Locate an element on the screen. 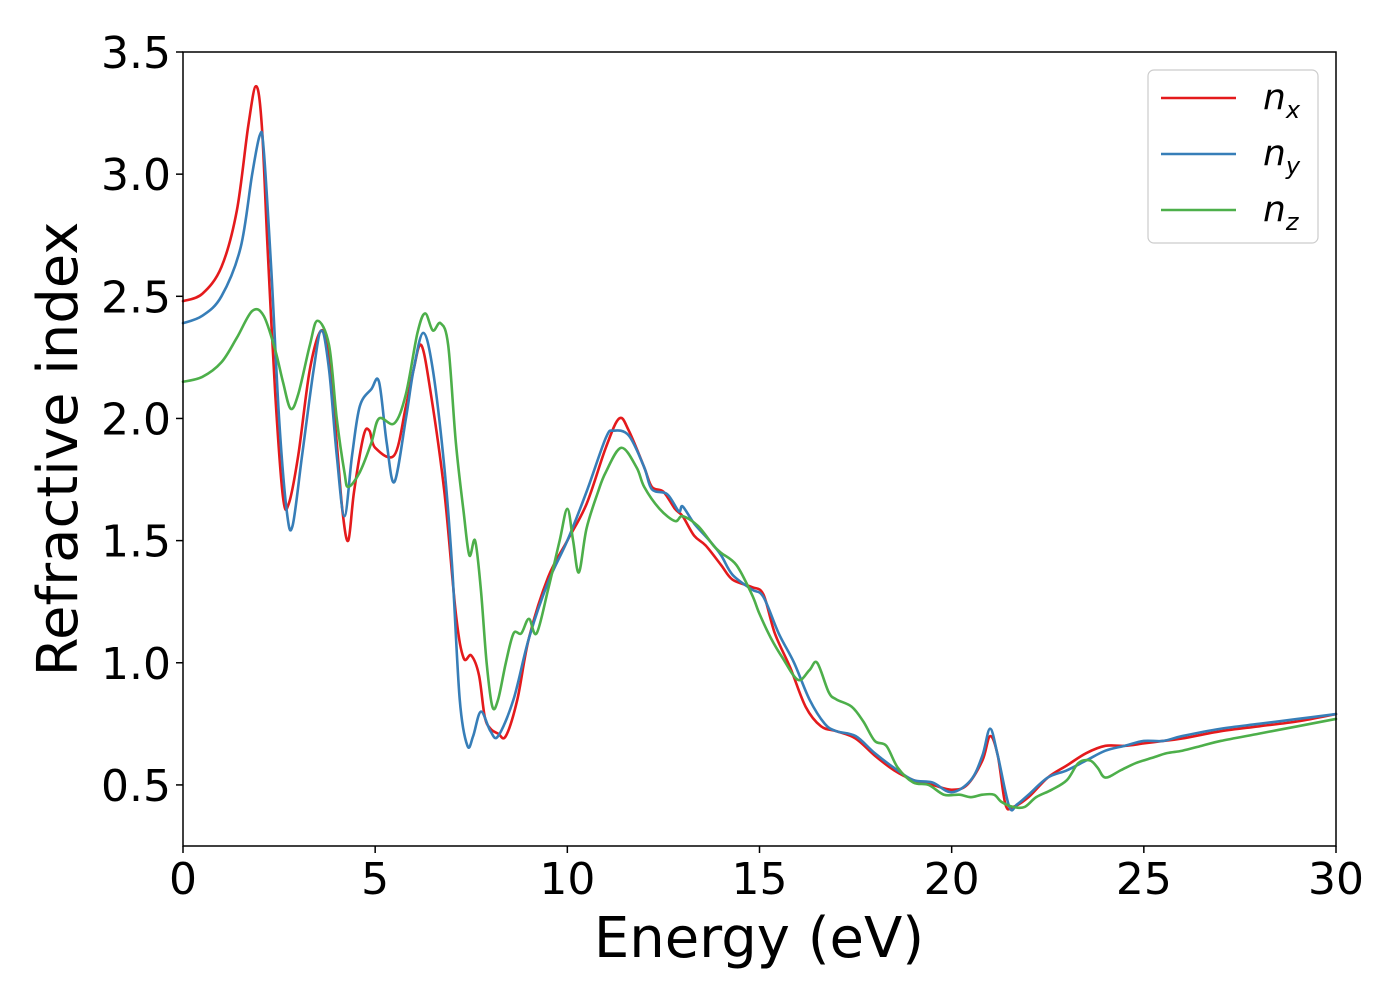 Image resolution: width=1400 pixels, height=1000 pixels. x-axis: 0 5 10 15 20 25 30 is located at coordinates (766, 875).